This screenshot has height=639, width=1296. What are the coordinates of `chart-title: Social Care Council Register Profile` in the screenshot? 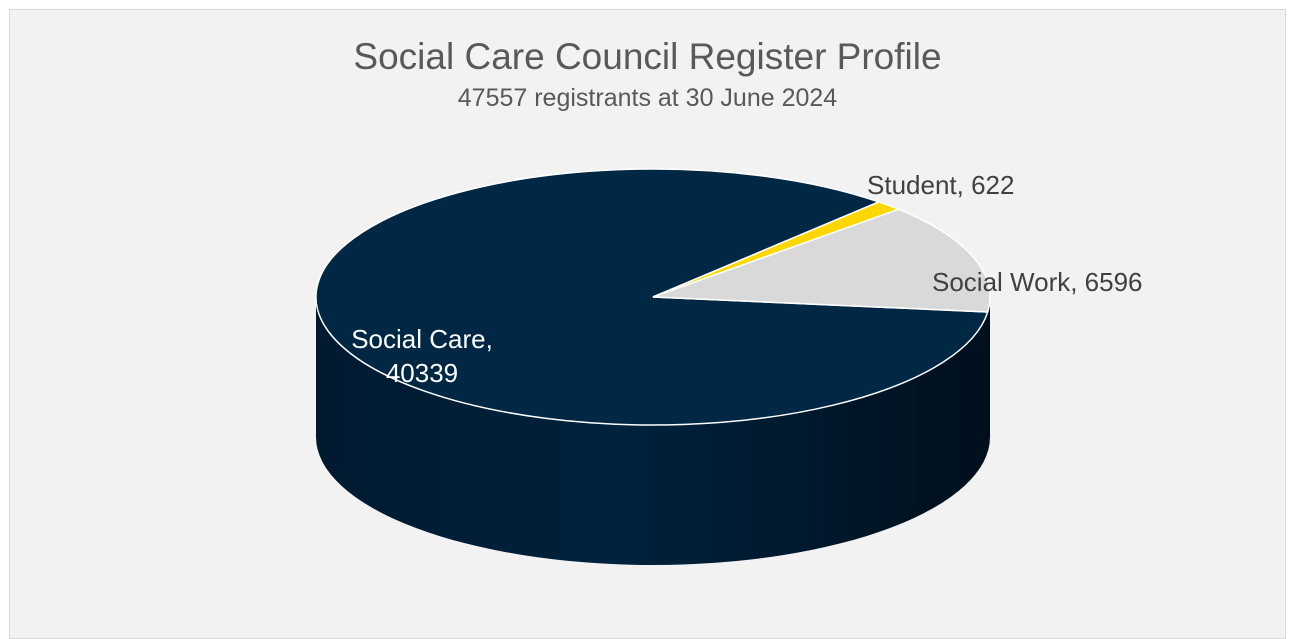 It's located at (647, 56).